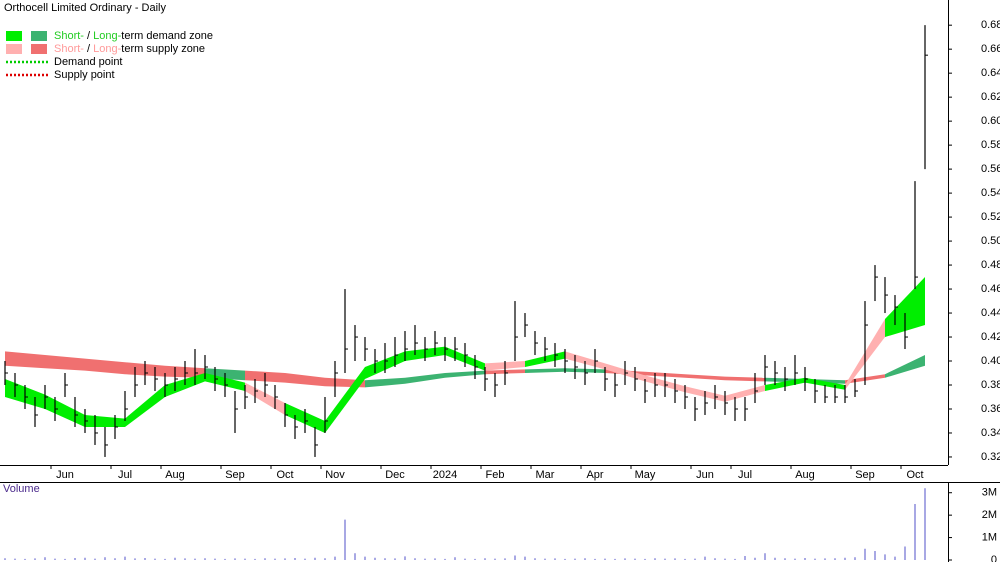 The image size is (1000, 562). Describe the element at coordinates (495, 475) in the screenshot. I see `x-tick-label: Feb` at that location.